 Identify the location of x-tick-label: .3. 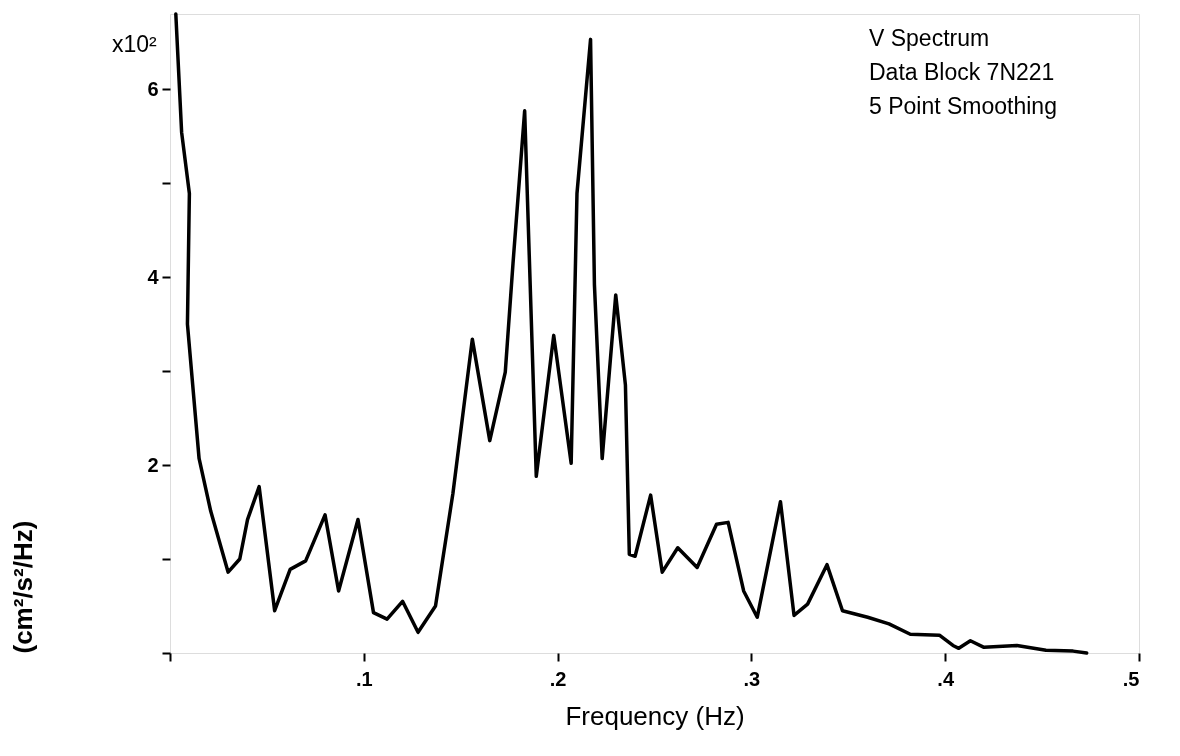
(752, 678).